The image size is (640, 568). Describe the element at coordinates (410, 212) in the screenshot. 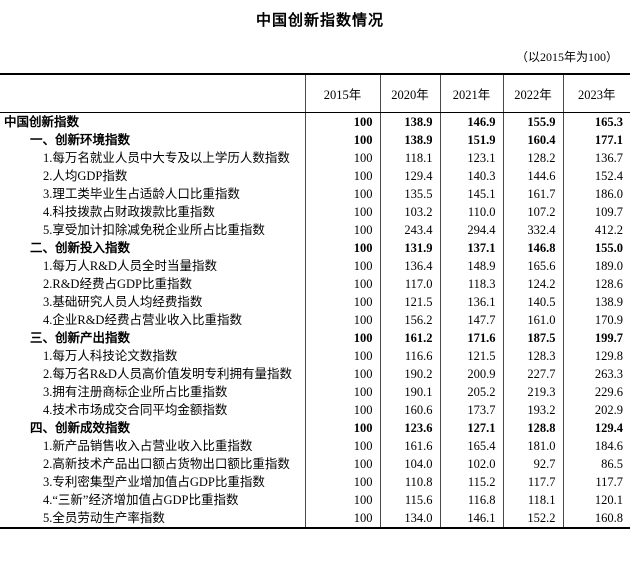

I see `row-value: 103.2` at that location.